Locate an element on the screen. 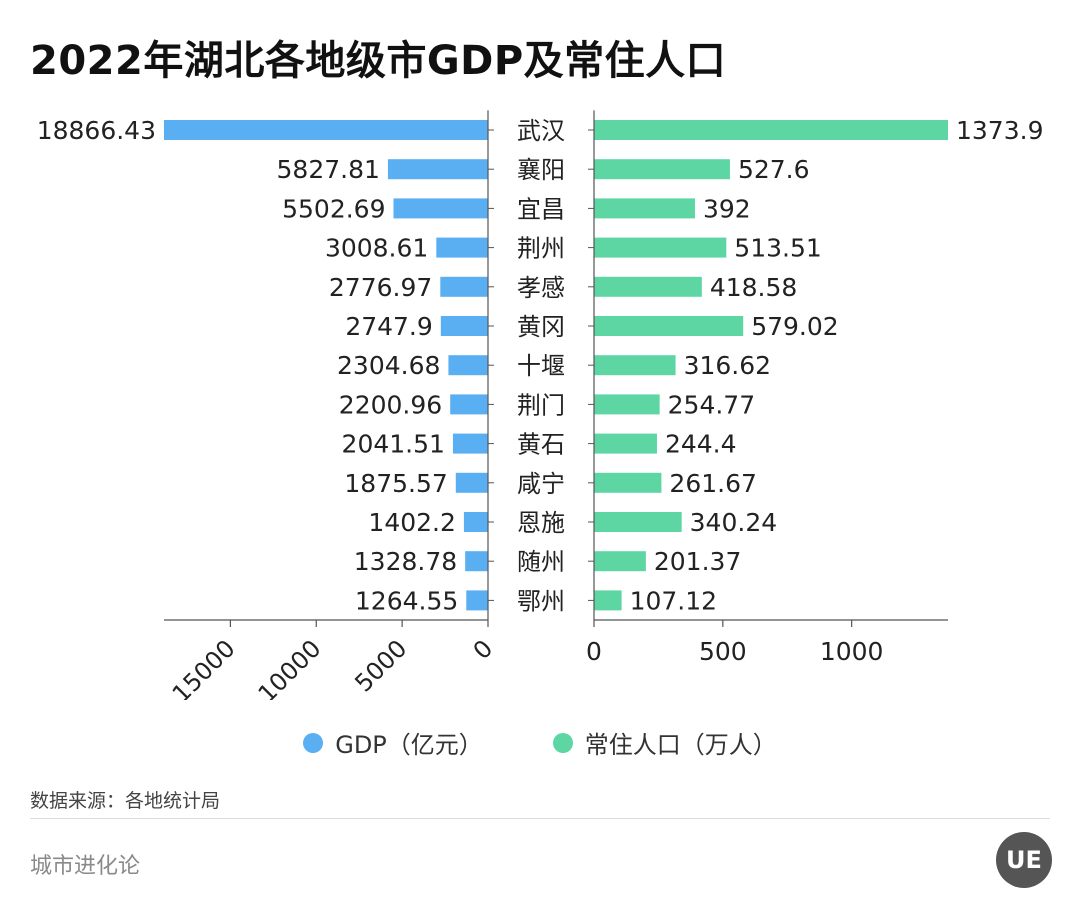 Image resolution: width=1080 pixels, height=918 pixels. population-value-label: 340.24 is located at coordinates (733, 522).